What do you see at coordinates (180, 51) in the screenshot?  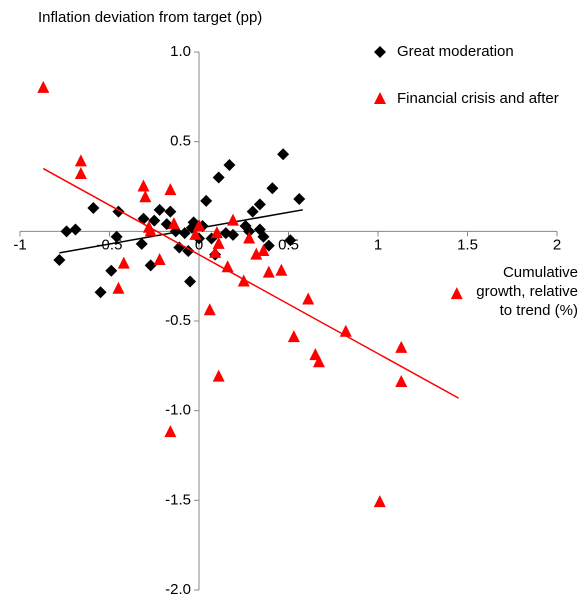 I see `y-tick-label: 1.0` at bounding box center [180, 51].